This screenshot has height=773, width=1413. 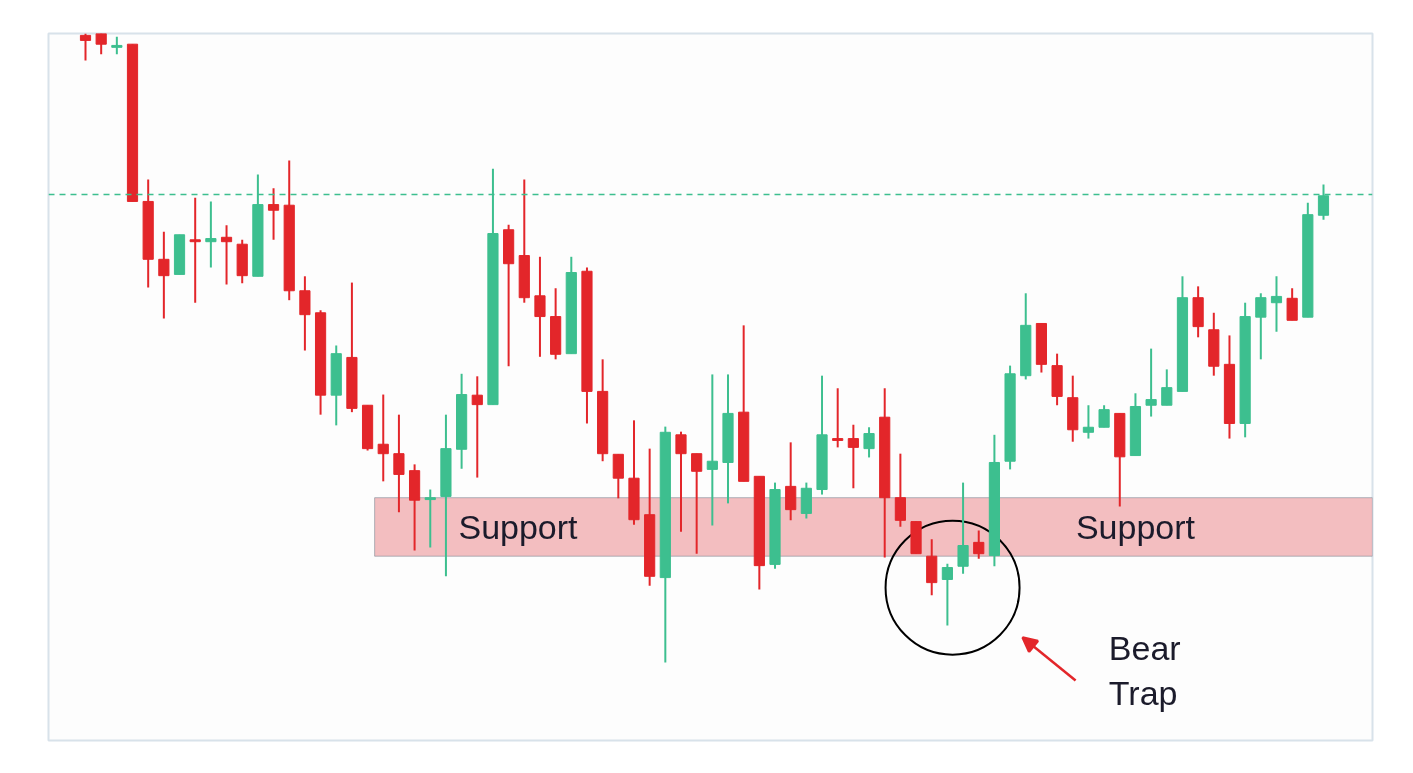 I want to click on annotation: Support, so click(x=1135, y=527).